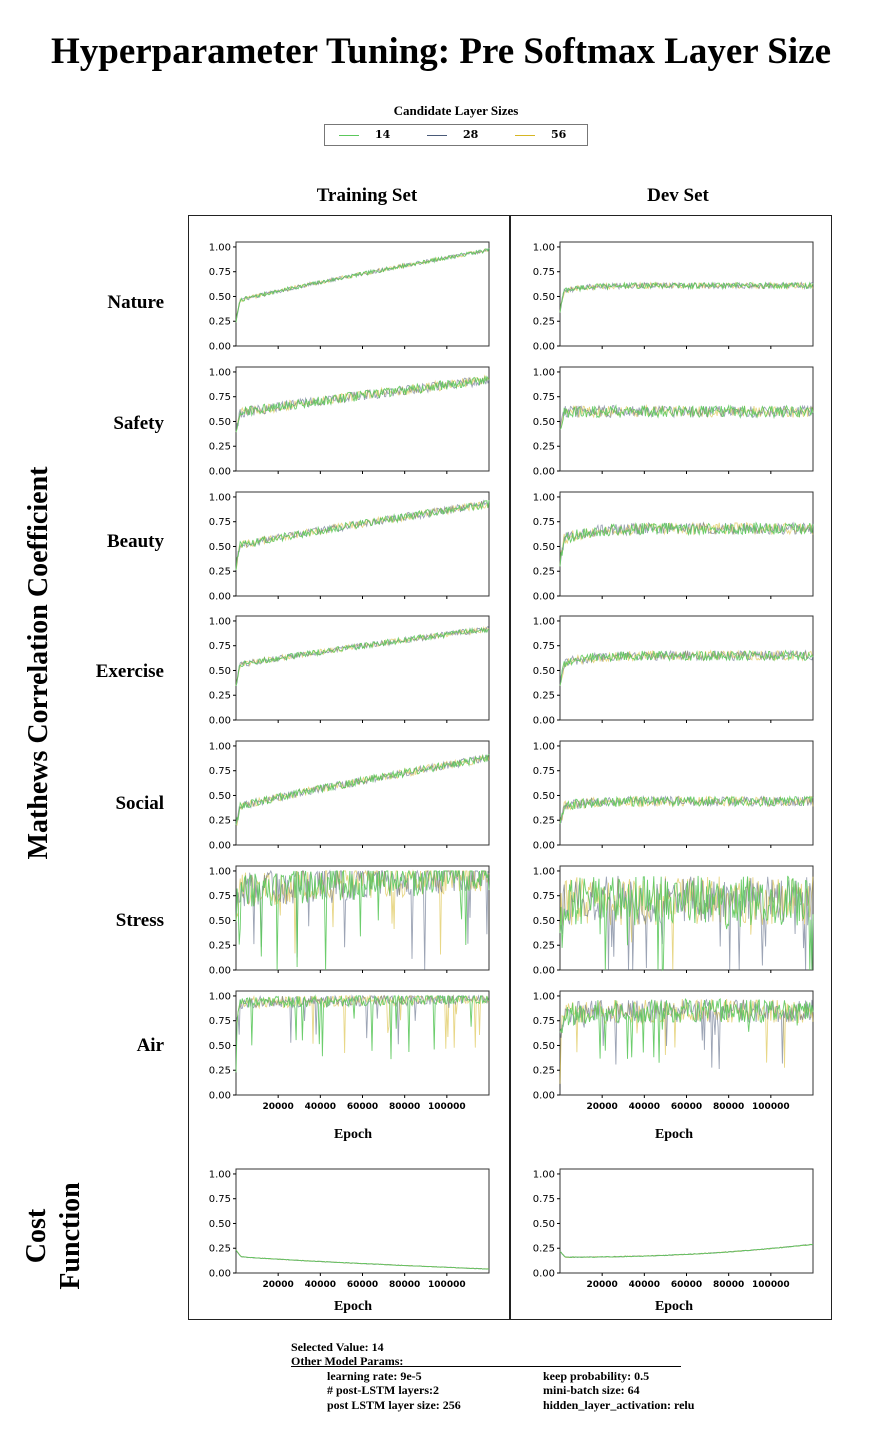 This screenshot has width=882, height=1451. What do you see at coordinates (349, 547) in the screenshot?
I see `subplot-beauty-train: 0.00 0.25 0.50 0.75 1.00` at bounding box center [349, 547].